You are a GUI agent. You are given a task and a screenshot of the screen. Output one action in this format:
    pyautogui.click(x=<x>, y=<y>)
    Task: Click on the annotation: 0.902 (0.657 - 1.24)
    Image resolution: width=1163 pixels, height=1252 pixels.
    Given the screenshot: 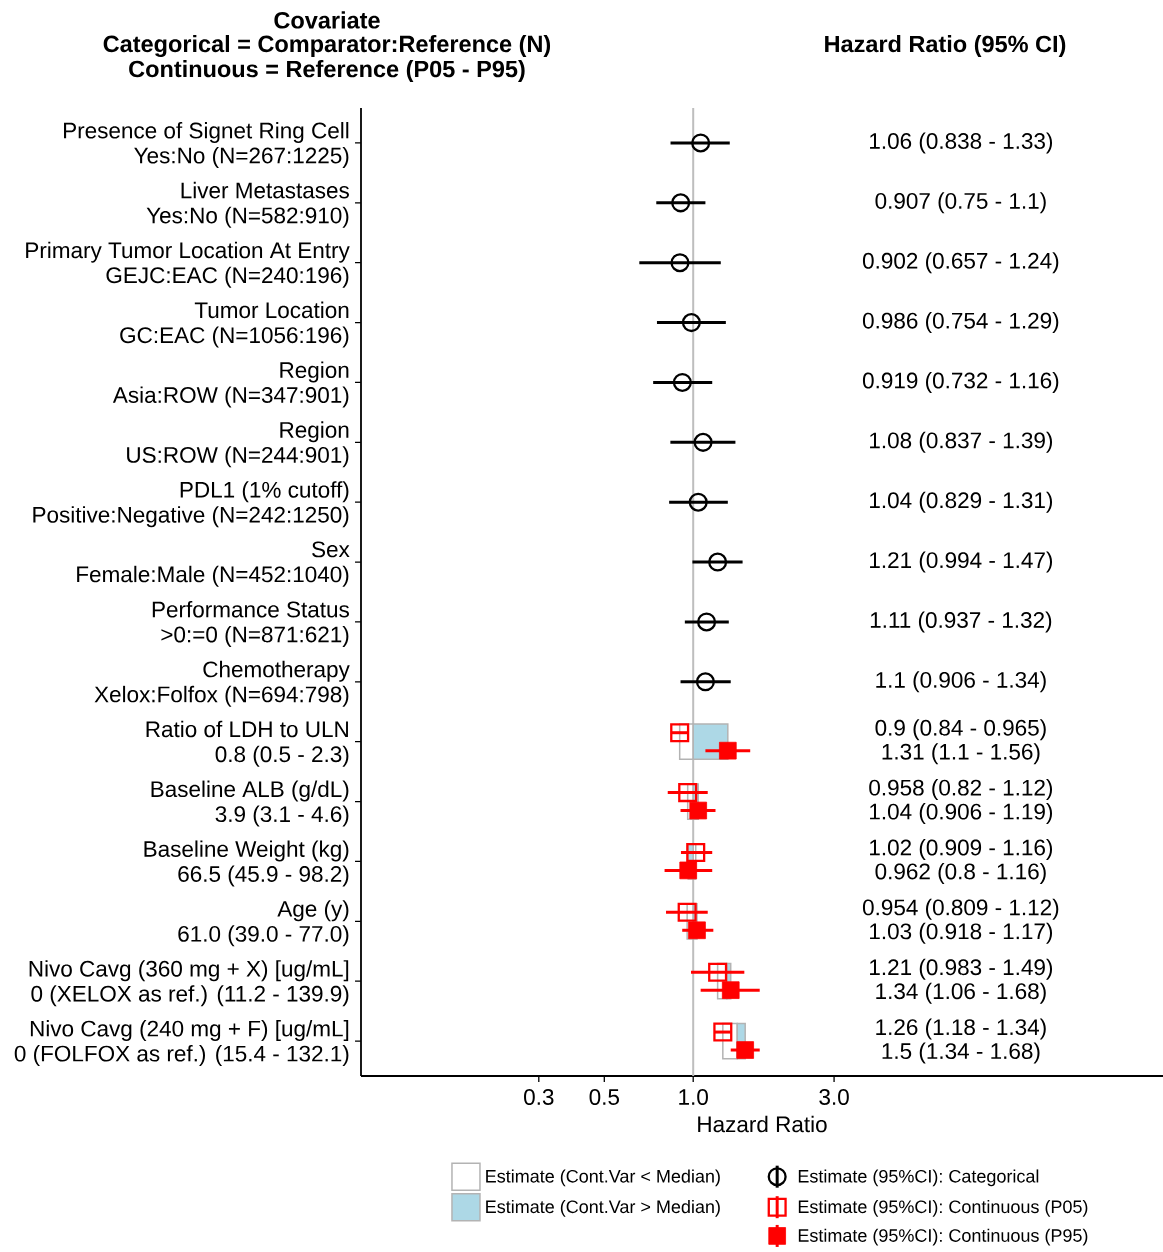 What is the action you would take?
    pyautogui.click(x=960, y=263)
    